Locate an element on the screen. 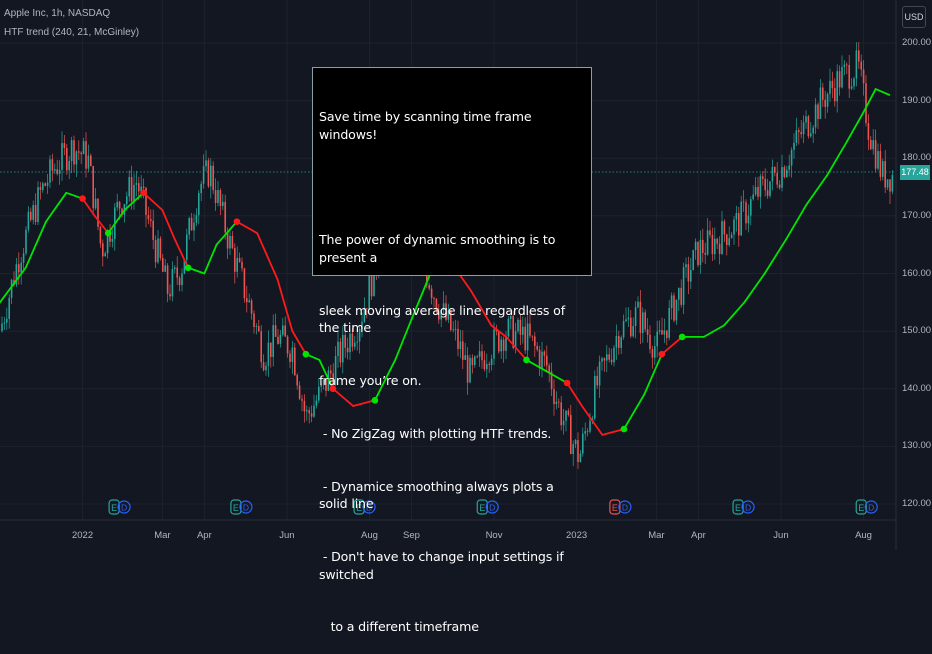 This screenshot has width=932, height=654. x-tick-label: Sep is located at coordinates (411, 535).